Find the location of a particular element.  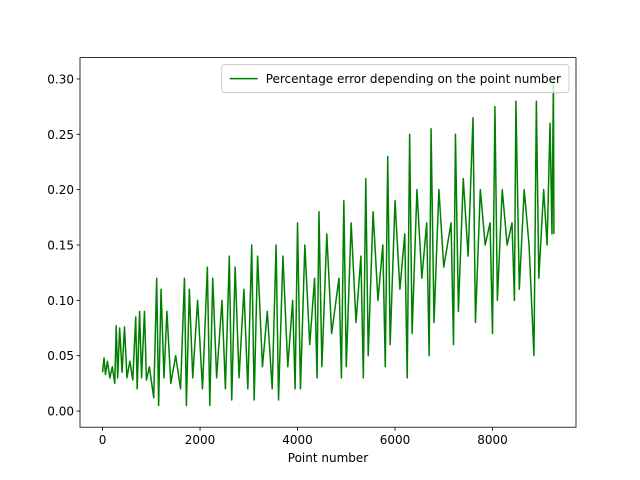

x-tick-label: 4000 is located at coordinates (297, 440).